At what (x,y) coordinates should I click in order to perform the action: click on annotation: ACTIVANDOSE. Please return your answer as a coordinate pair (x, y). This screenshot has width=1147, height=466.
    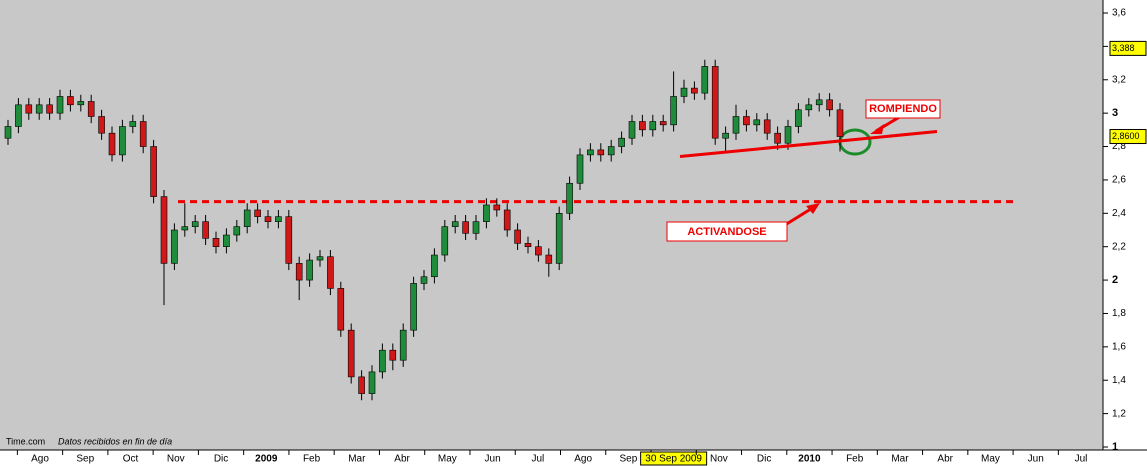
    Looking at the image, I should click on (726, 232).